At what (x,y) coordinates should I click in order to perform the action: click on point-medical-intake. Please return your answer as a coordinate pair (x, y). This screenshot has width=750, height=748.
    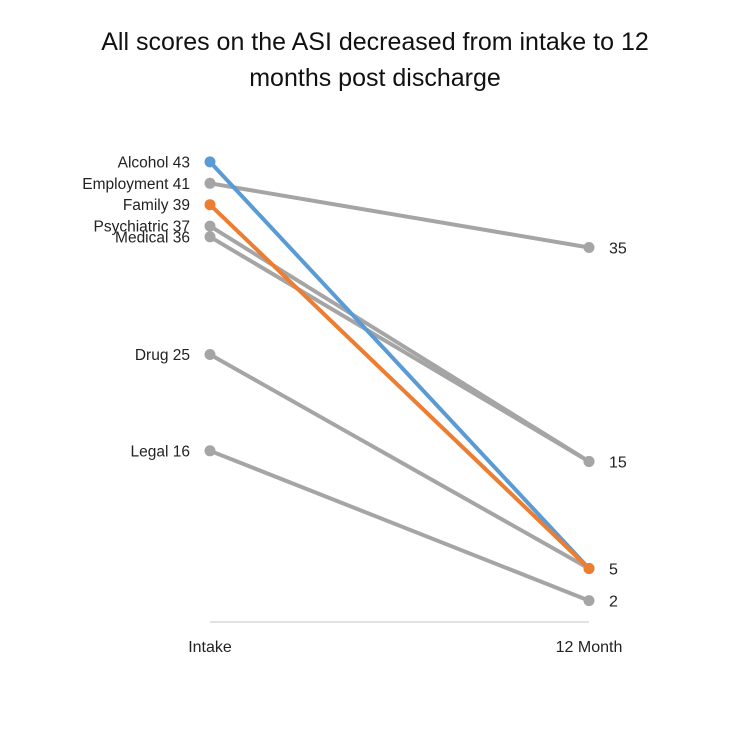
    Looking at the image, I should click on (210, 237).